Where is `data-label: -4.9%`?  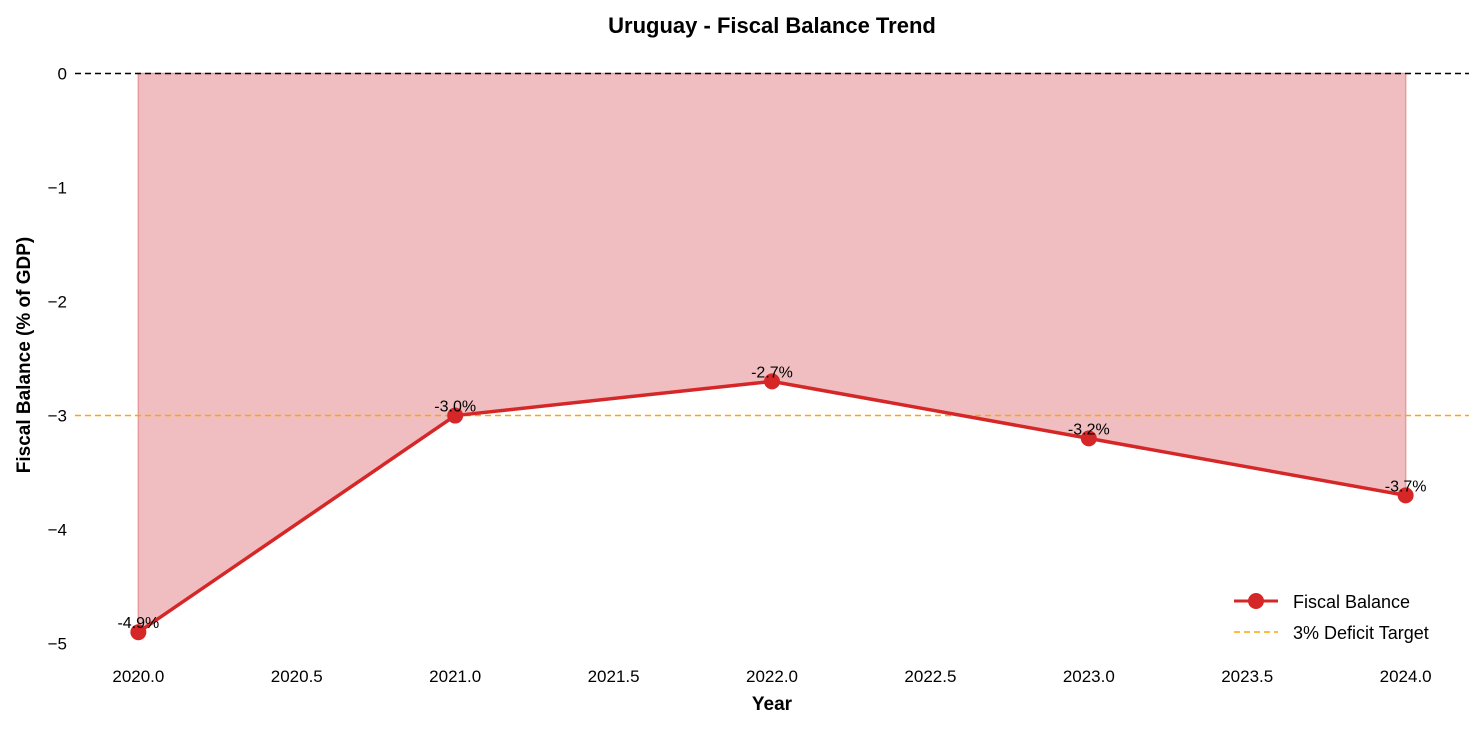 data-label: -4.9% is located at coordinates (138, 623).